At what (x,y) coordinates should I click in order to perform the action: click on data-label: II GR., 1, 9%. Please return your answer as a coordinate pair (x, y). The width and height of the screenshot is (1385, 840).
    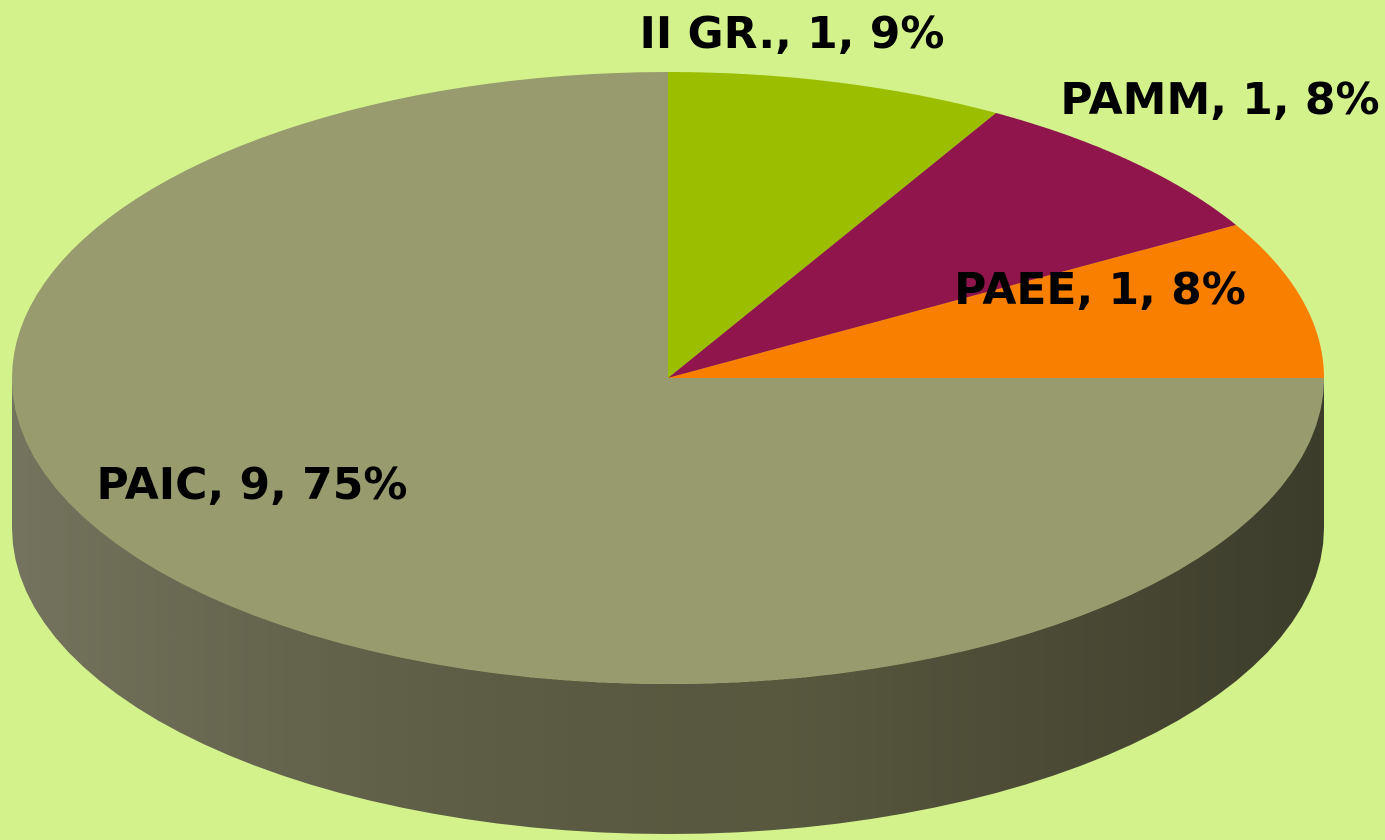
    Looking at the image, I should click on (792, 33).